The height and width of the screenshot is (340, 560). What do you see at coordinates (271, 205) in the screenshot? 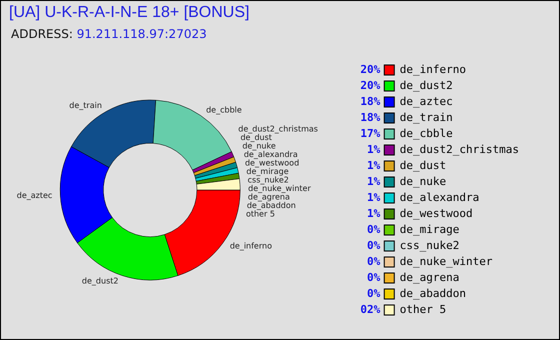
I see `category-label: de_abaddon` at bounding box center [271, 205].